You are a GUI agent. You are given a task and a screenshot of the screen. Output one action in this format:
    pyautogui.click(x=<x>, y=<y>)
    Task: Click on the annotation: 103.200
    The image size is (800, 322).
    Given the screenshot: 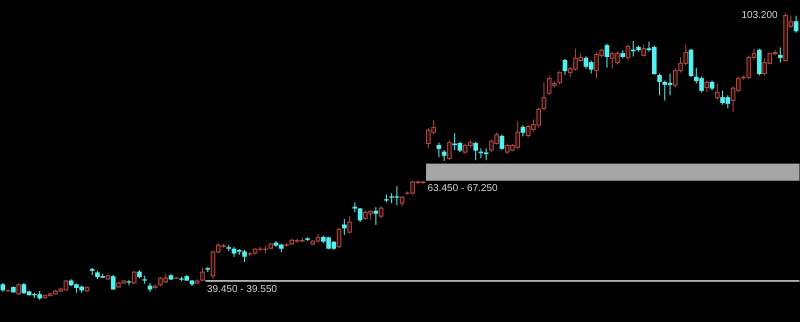 What is the action you would take?
    pyautogui.click(x=759, y=15)
    